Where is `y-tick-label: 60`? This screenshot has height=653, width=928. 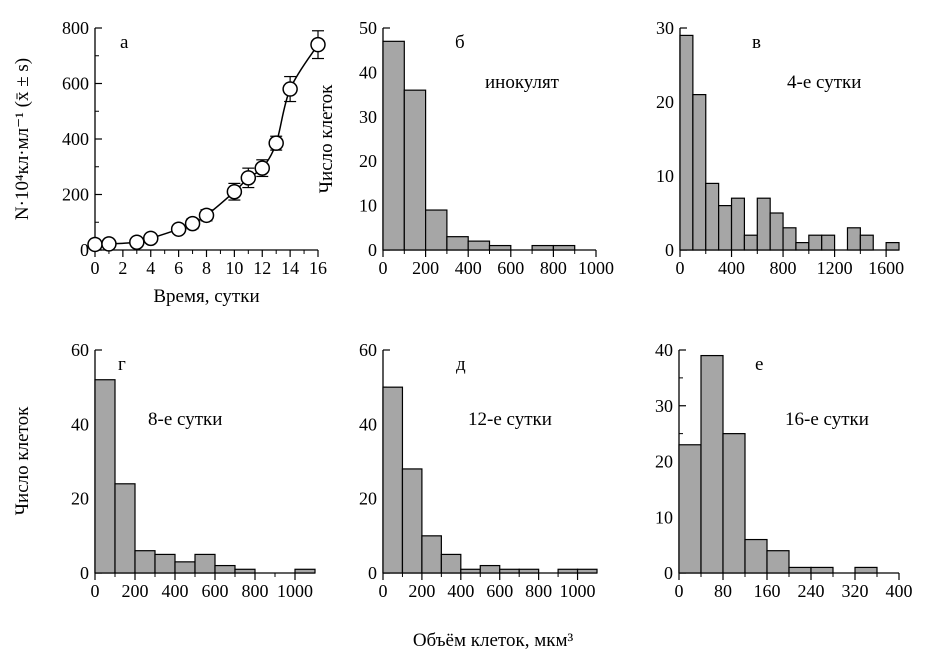 y-tick-label: 60 is located at coordinates (368, 350).